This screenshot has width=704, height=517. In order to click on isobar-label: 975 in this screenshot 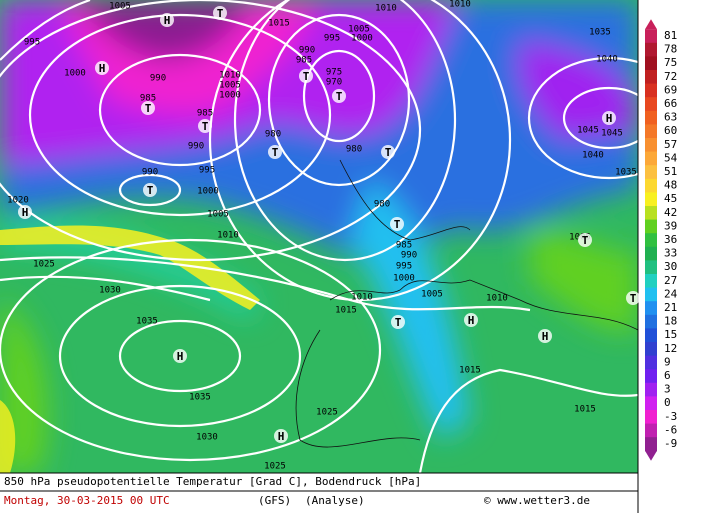, I will do `click(334, 73)`.